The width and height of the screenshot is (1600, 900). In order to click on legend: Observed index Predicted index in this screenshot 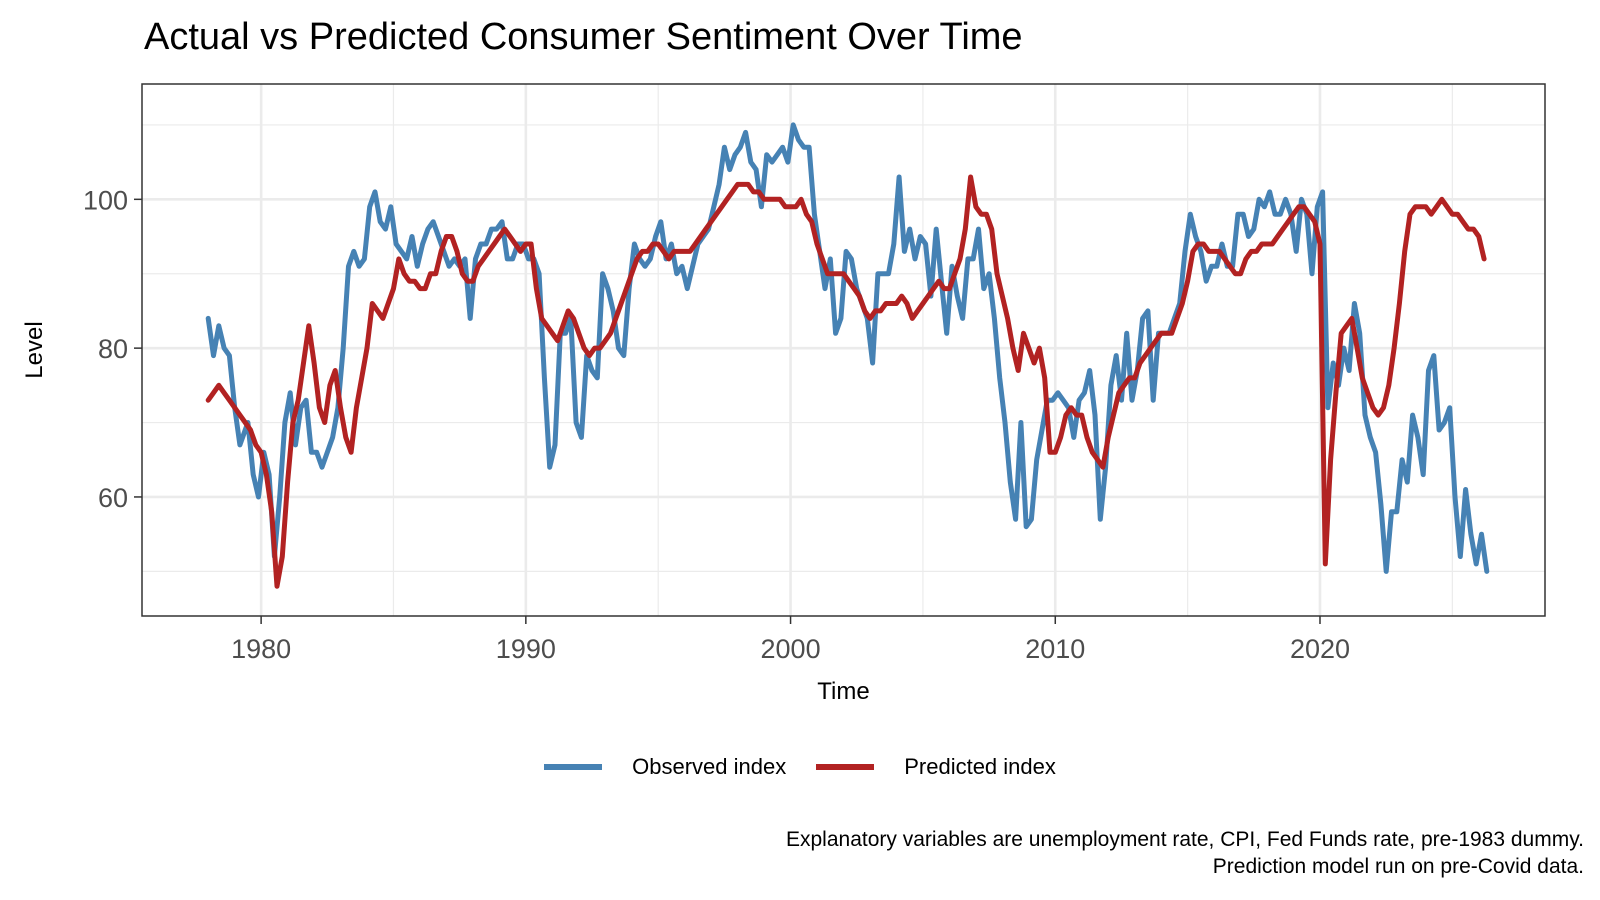, I will do `click(800, 767)`.